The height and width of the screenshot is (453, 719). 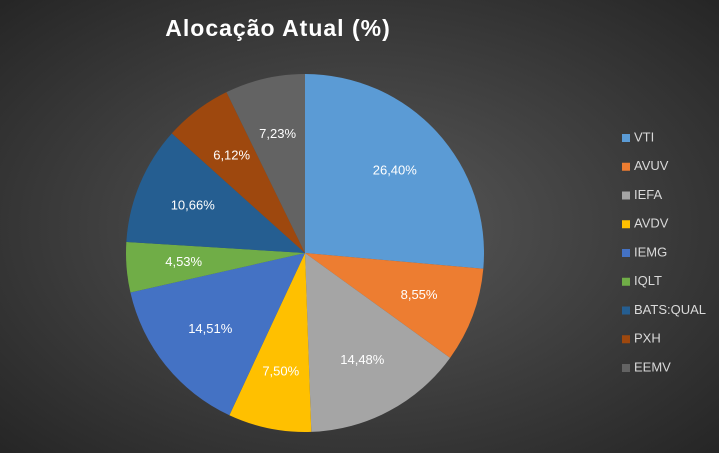 What do you see at coordinates (193, 204) in the screenshot?
I see `data-label: 10,66%` at bounding box center [193, 204].